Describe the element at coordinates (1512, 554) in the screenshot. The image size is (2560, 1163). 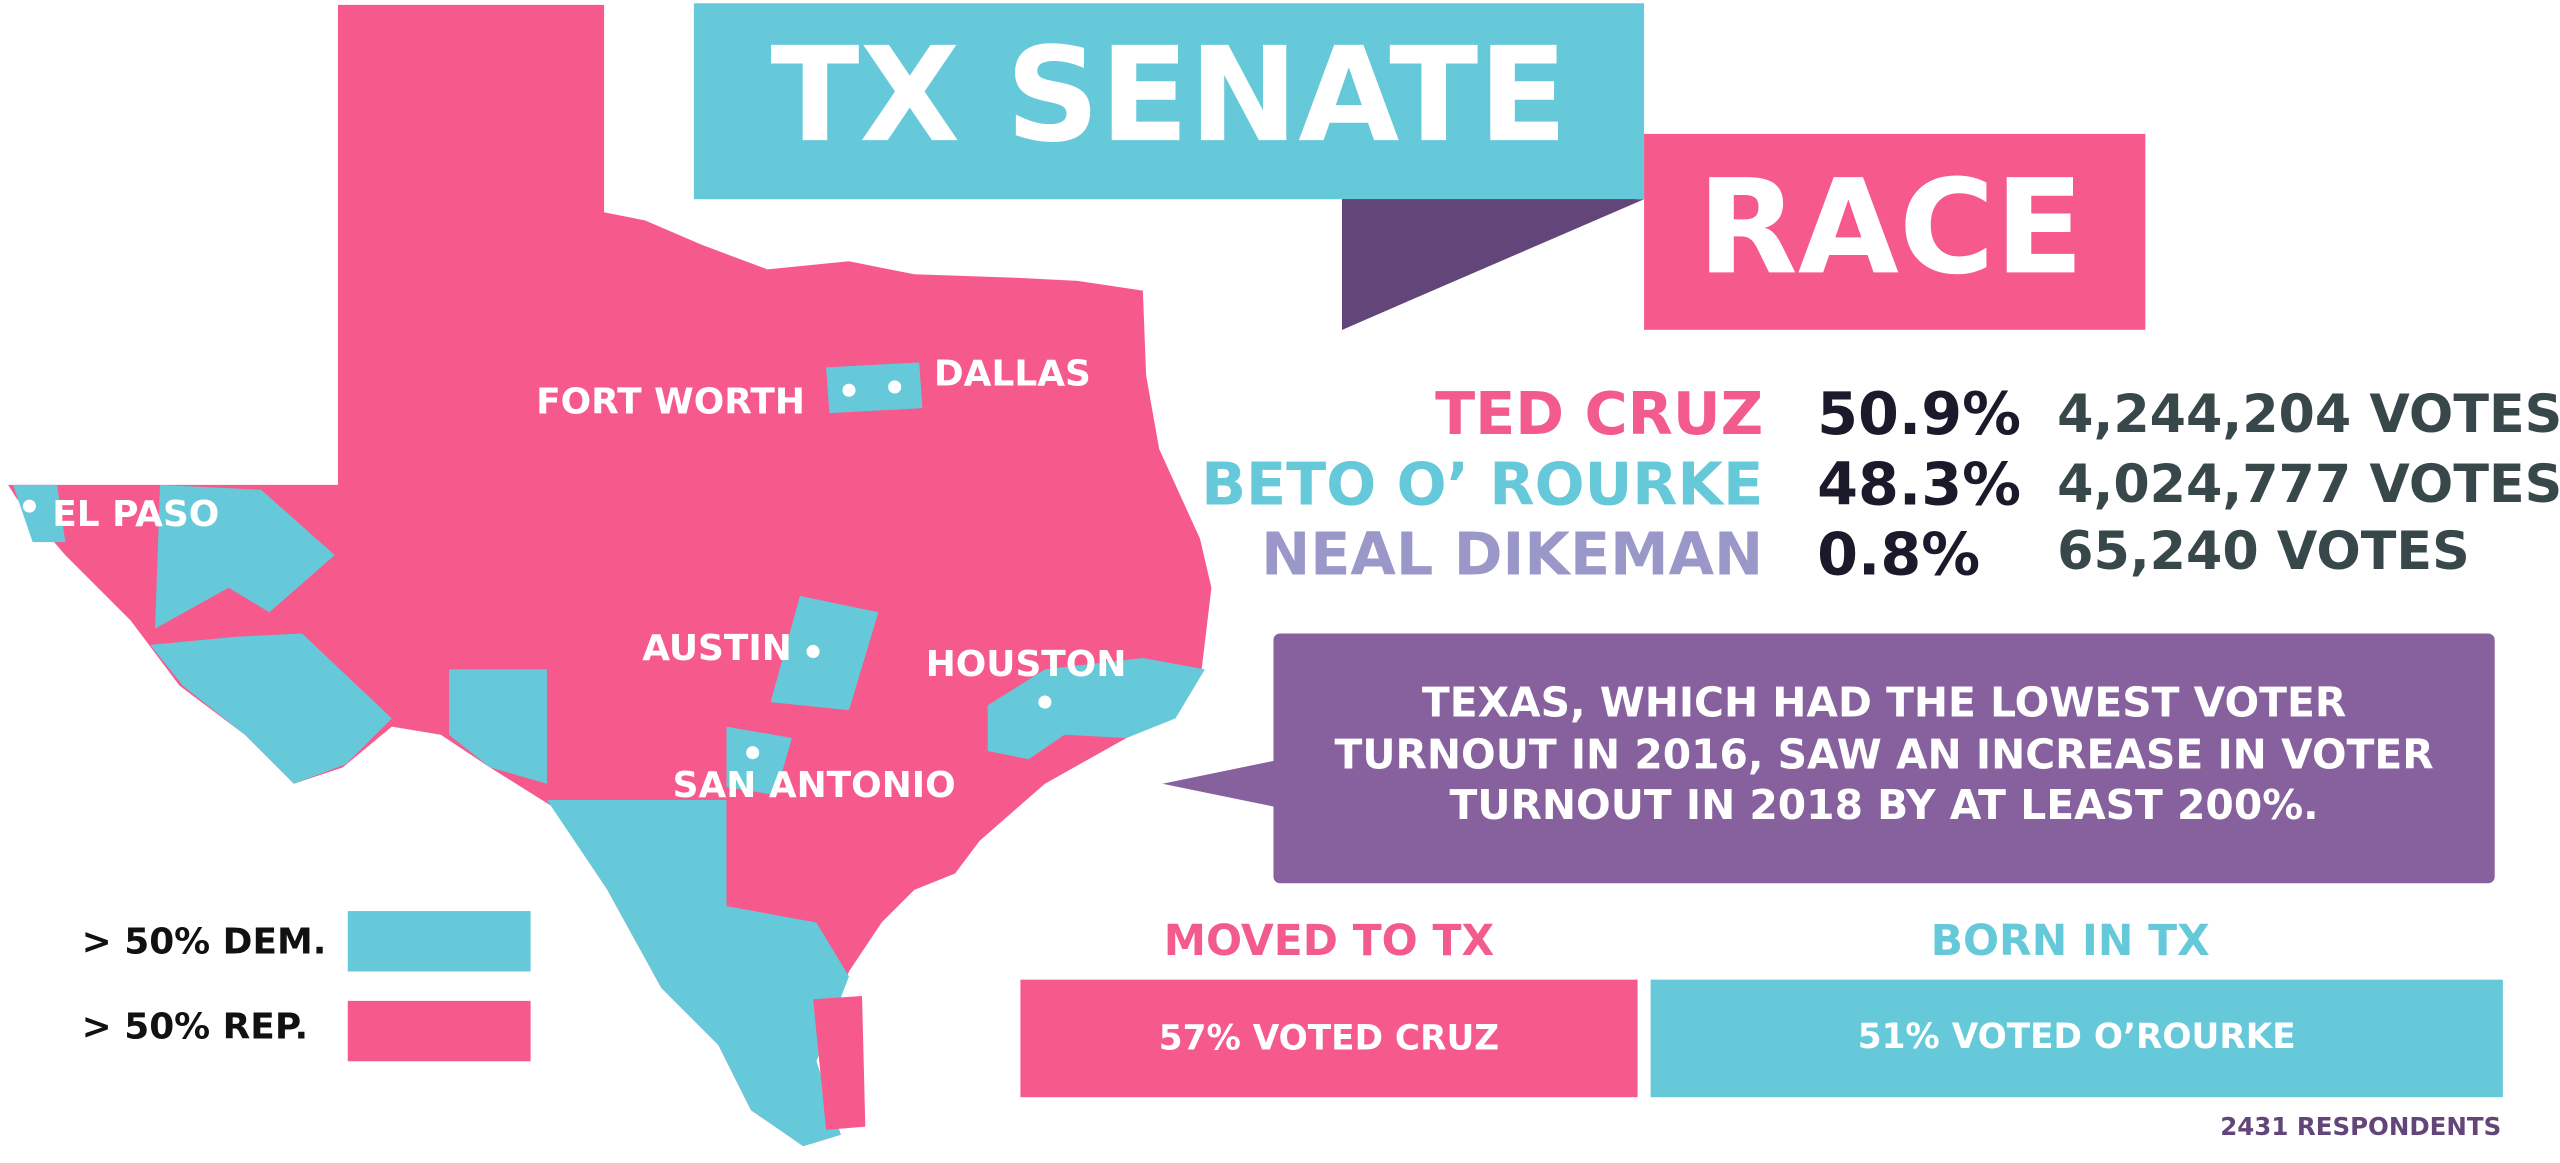
I see `candidate-name: NEAL DIKEMAN` at that location.